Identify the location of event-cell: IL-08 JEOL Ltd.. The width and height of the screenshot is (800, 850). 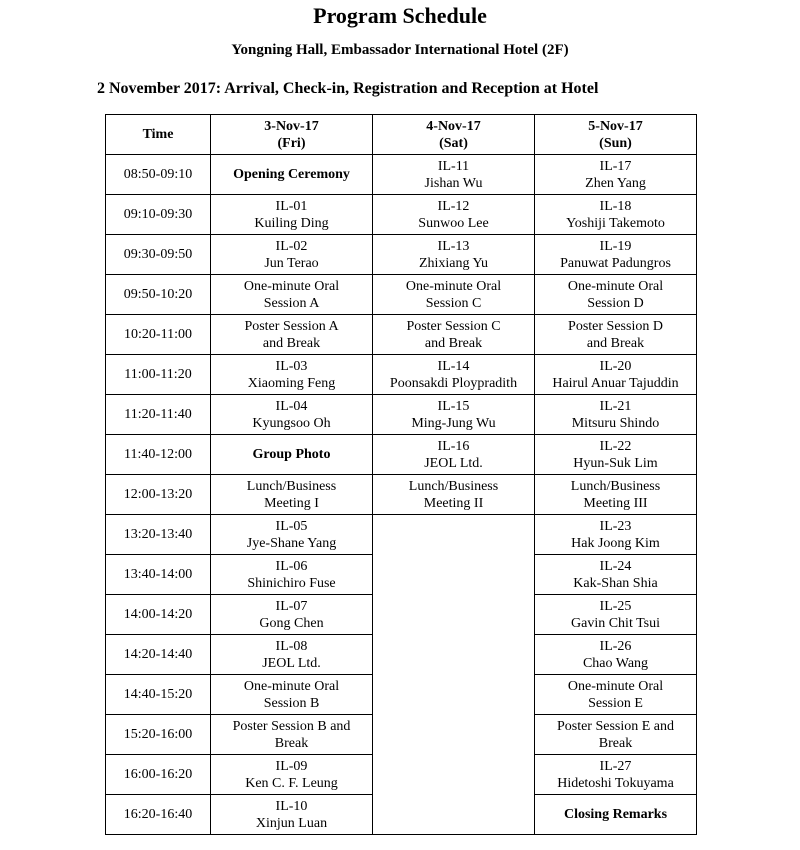
(291, 654).